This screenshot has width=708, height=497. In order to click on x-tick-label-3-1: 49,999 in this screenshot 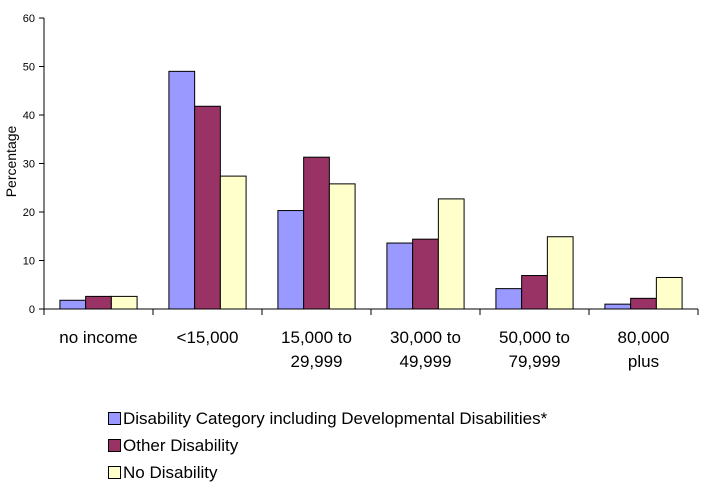, I will do `click(426, 361)`.